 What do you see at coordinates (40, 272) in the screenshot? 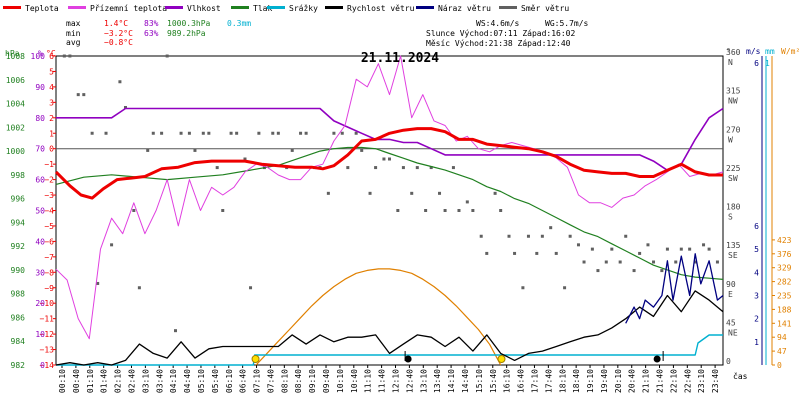
I see `y-tick-humidity: 30` at bounding box center [40, 272].